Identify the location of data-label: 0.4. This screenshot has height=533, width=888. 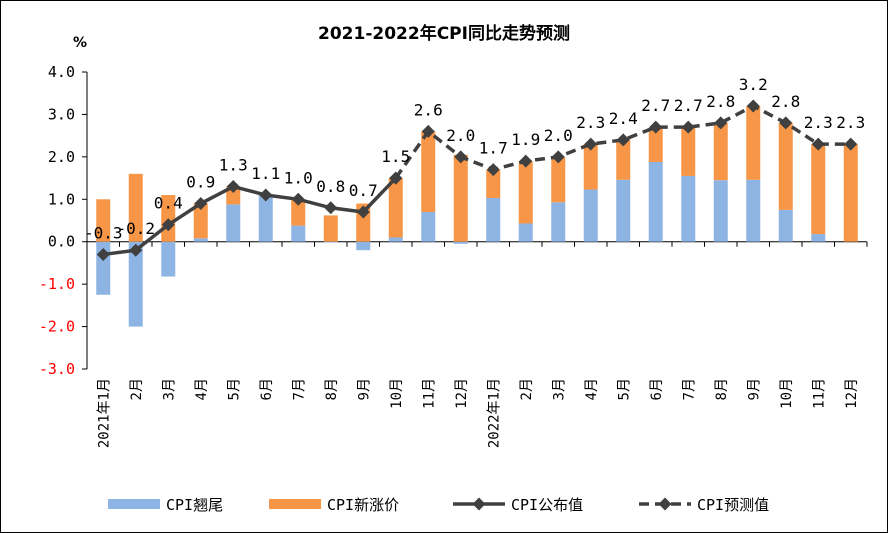
(168, 203).